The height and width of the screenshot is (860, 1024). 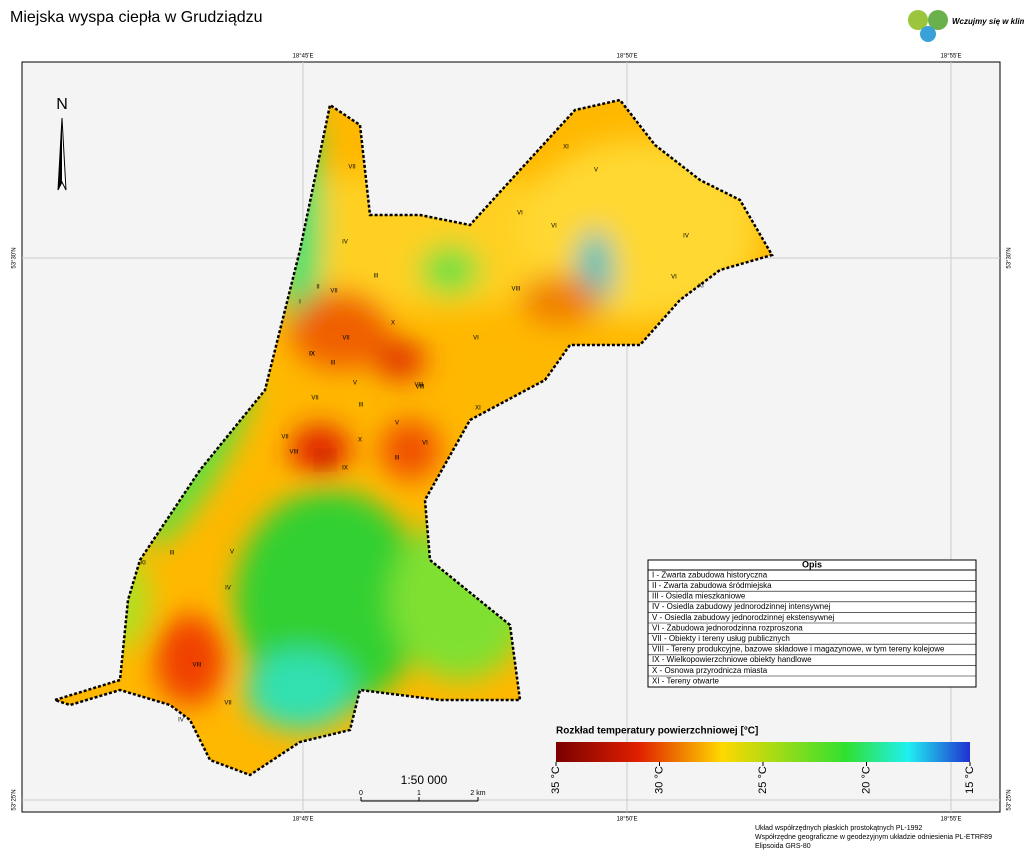 I want to click on legend-row: II - Zwarta zabudowa śródmiejska, so click(x=712, y=585).